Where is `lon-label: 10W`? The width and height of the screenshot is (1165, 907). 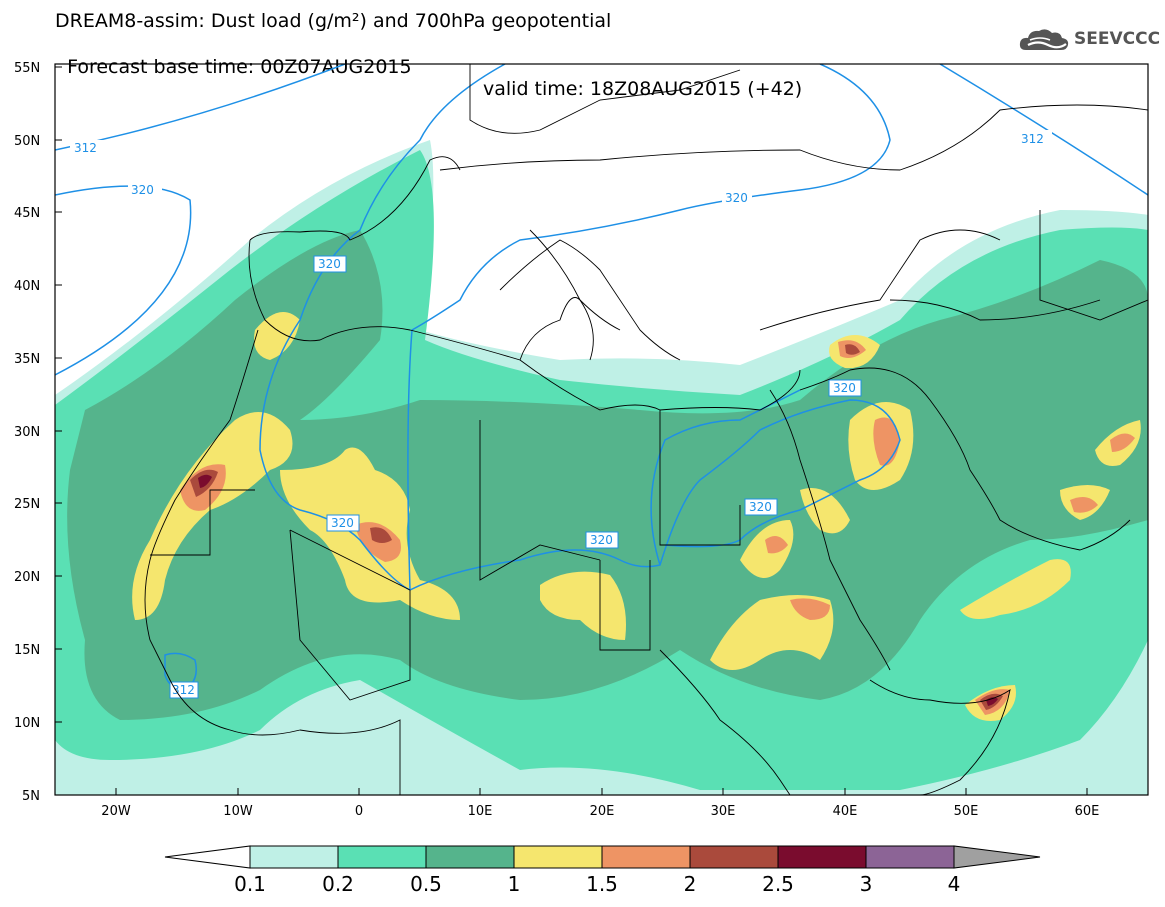
lon-label: 10W is located at coordinates (238, 811).